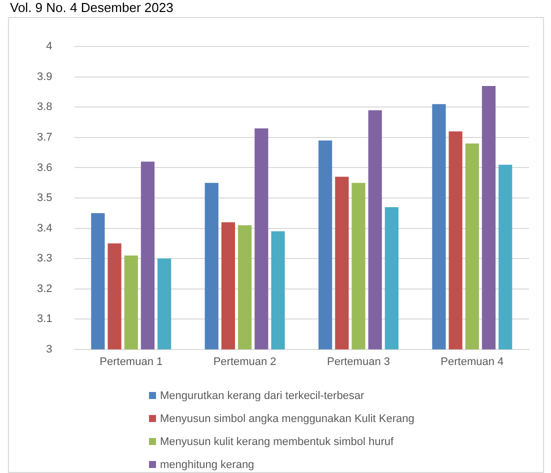 Image resolution: width=551 pixels, height=473 pixels. Describe the element at coordinates (207, 464) in the screenshot. I see `legend-label: menghitung kerang` at that location.